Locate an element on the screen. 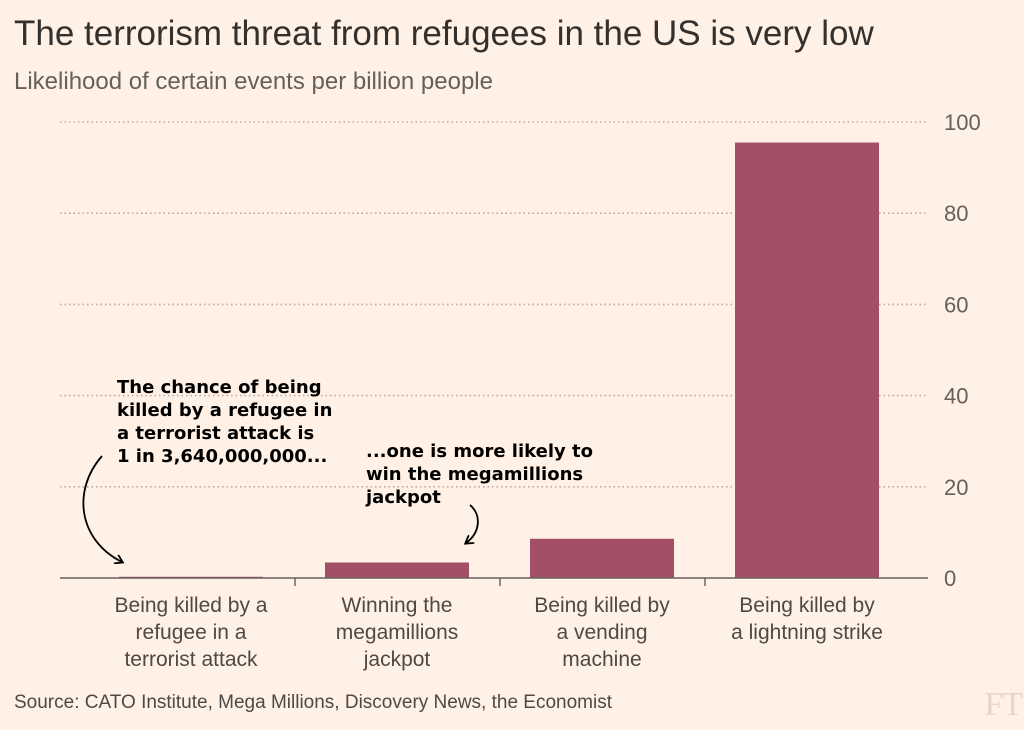 The height and width of the screenshot is (730, 1024). y-tick-label: 80 is located at coordinates (956, 213).